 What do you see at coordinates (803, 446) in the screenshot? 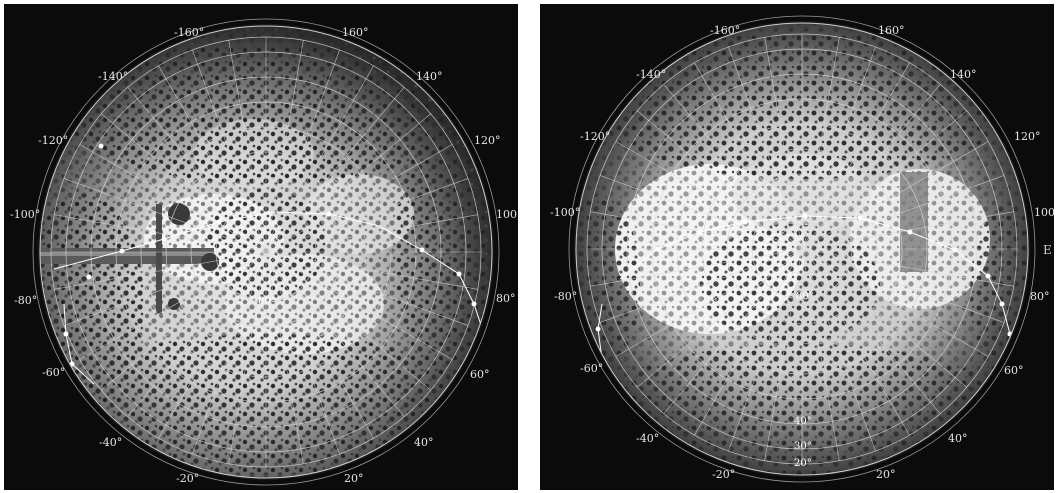
I see `inner-zenith-label: 30°` at bounding box center [803, 446].